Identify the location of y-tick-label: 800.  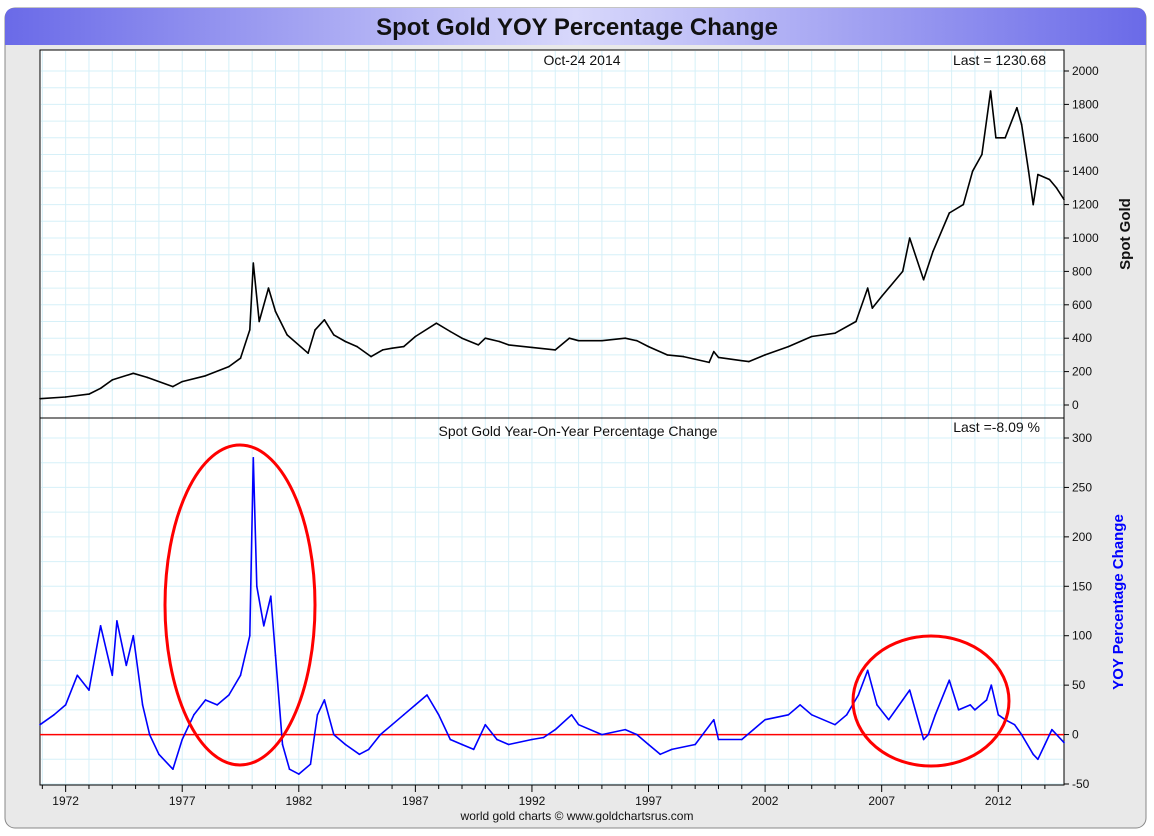
(1082, 271).